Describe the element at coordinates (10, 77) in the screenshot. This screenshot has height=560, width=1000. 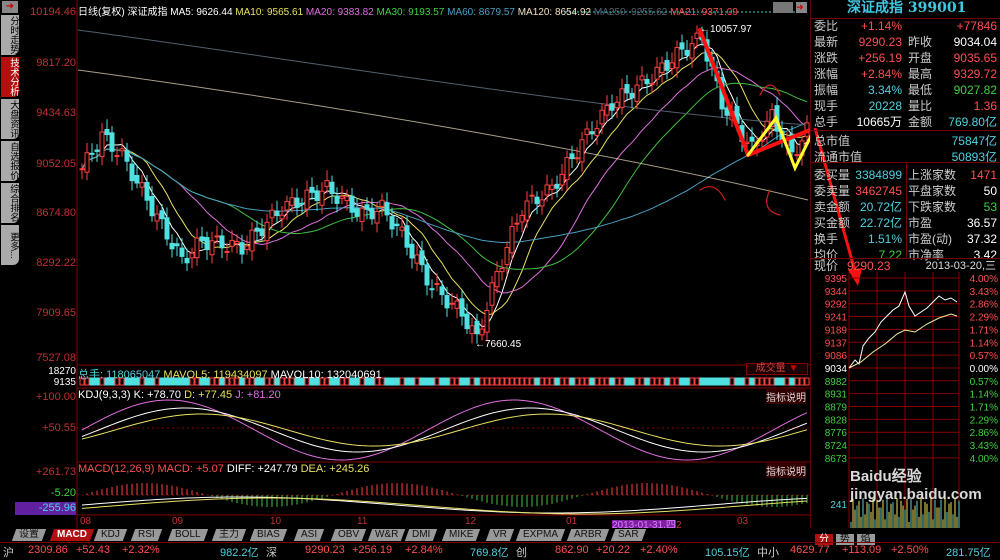
I see `sidebar-tab-technical: 技术分析` at that location.